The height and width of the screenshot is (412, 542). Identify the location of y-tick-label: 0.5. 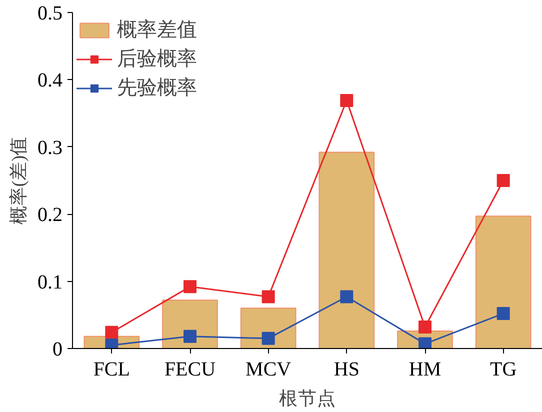
(50, 13).